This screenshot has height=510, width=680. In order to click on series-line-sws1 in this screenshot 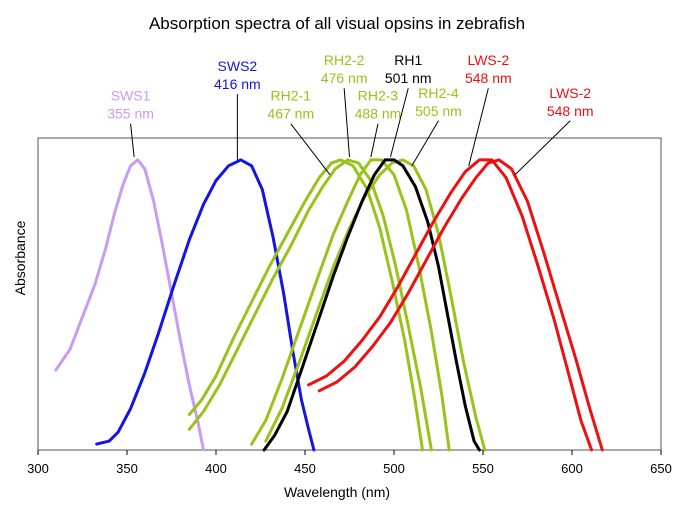, I will do `click(129, 305)`.